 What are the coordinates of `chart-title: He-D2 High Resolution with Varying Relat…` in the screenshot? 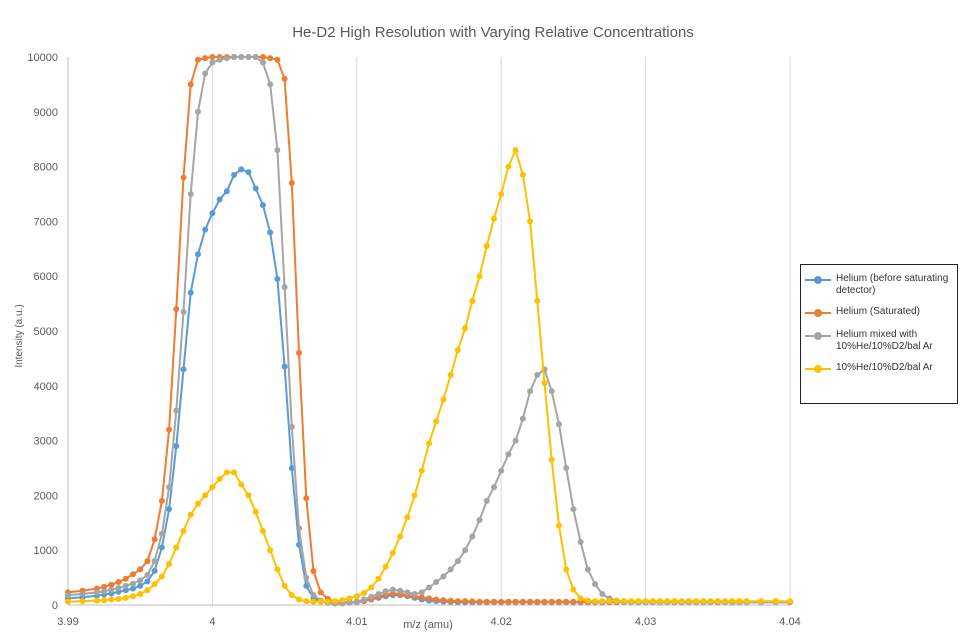 It's located at (493, 32).